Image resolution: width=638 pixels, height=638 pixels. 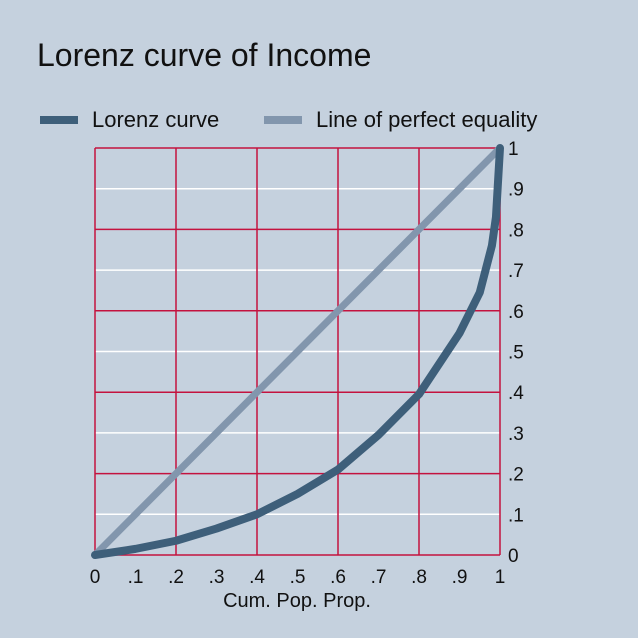 I want to click on chart-title: Lorenz curve of Income, so click(x=204, y=55).